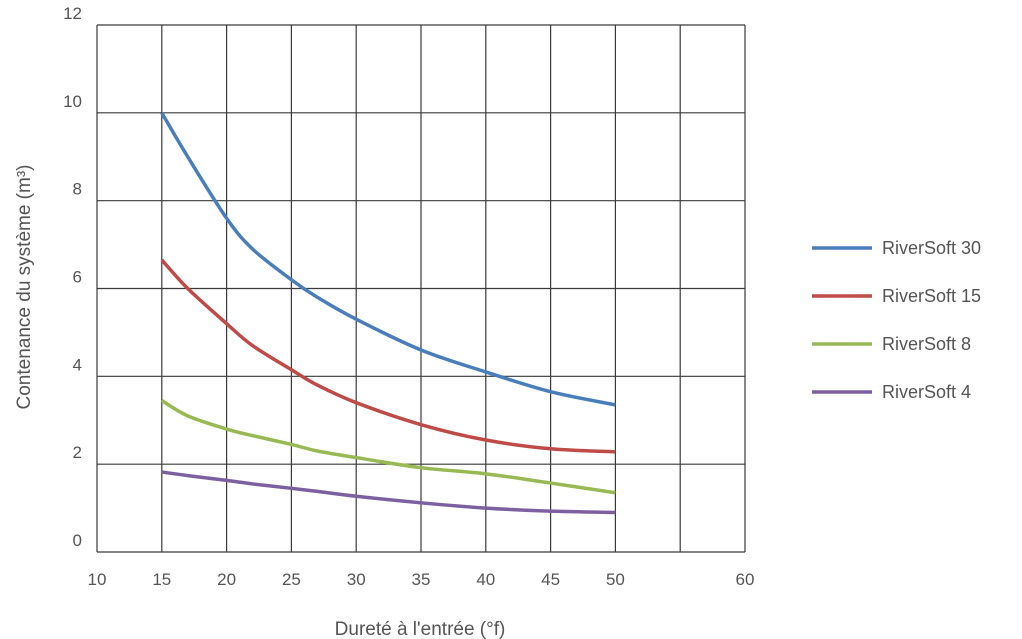 This screenshot has height=639, width=1022. Describe the element at coordinates (77, 540) in the screenshot. I see `y-tick-label: 0` at that location.